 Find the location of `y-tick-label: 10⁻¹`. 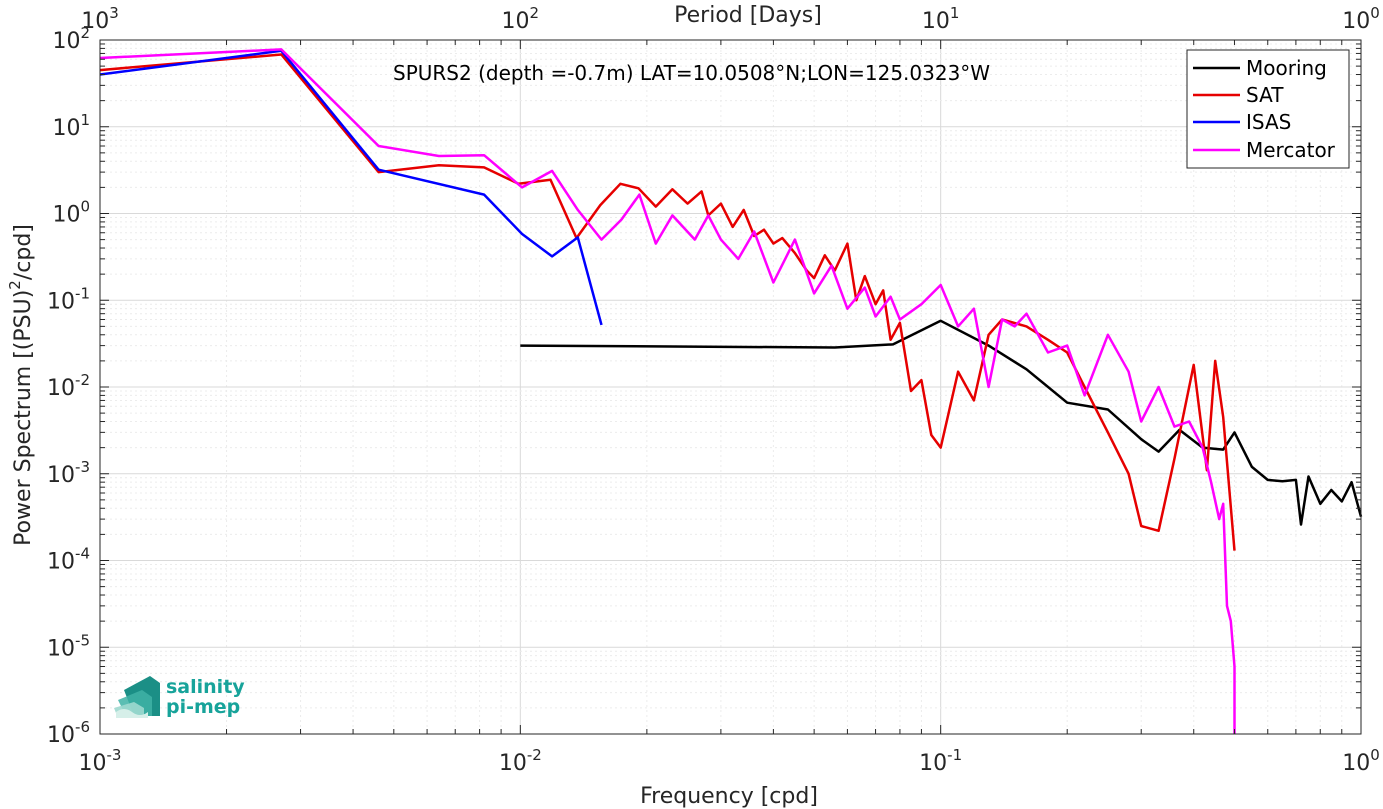

y-tick-label: 10⁻¹ is located at coordinates (68, 299).